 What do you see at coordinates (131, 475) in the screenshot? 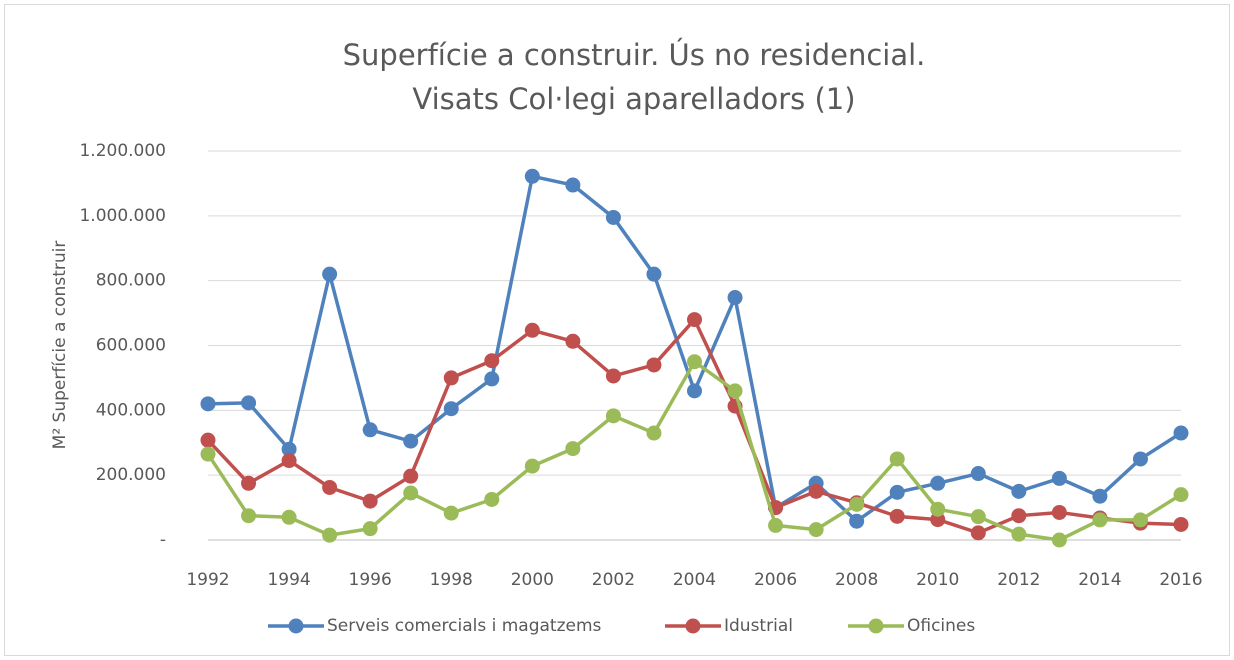
I see `y-tick-label: 200.000` at bounding box center [131, 475].